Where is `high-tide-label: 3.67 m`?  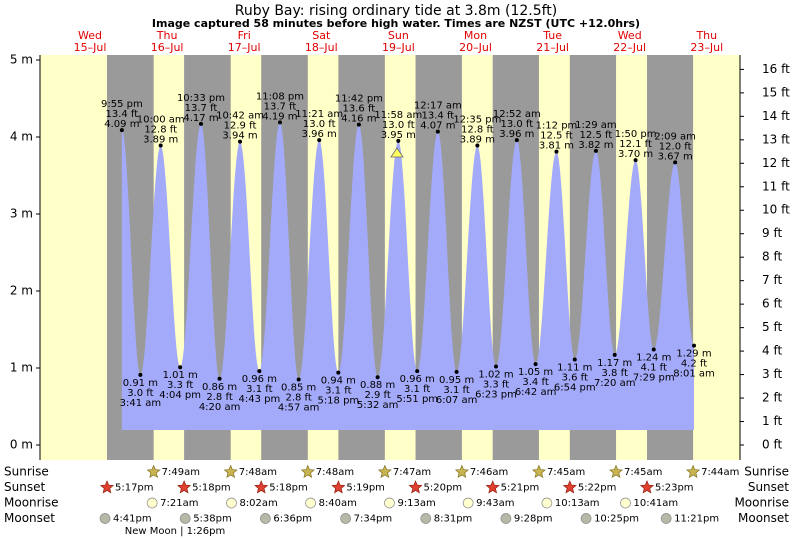 high-tide-label: 3.67 m is located at coordinates (675, 156).